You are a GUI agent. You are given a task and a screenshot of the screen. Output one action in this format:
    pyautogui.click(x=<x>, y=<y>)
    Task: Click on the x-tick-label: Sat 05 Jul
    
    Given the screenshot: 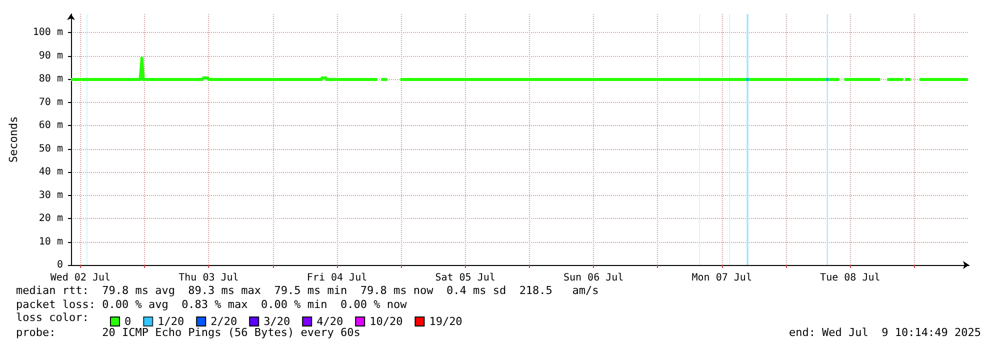 What is the action you would take?
    pyautogui.click(x=465, y=278)
    